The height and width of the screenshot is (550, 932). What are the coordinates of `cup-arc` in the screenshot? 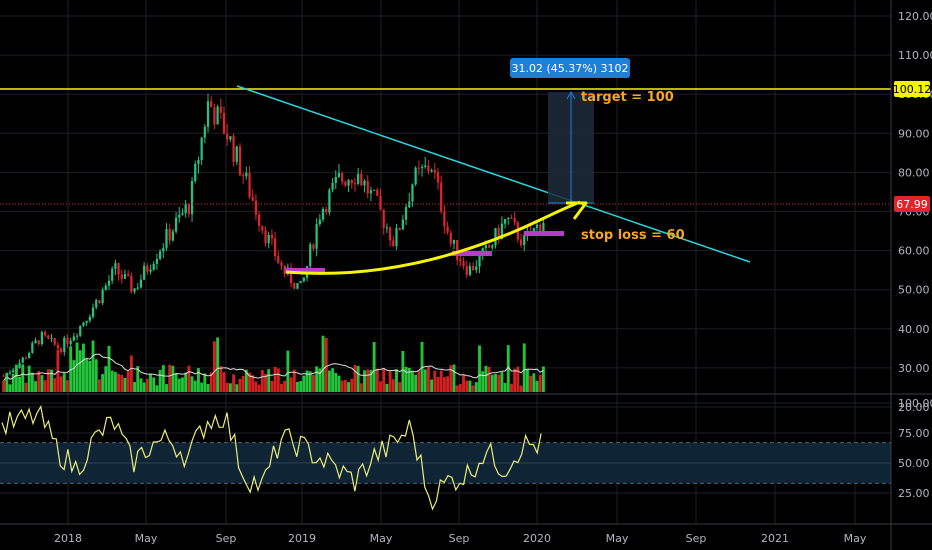 It's located at (433, 237).